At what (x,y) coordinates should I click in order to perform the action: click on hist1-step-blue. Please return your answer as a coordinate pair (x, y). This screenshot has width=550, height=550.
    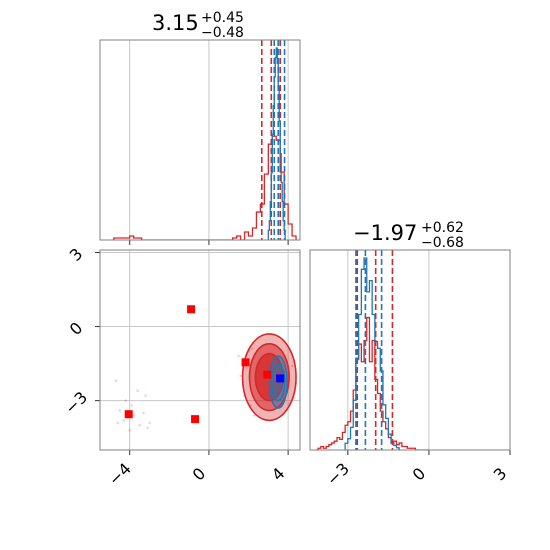
    Looking at the image, I should click on (277, 143).